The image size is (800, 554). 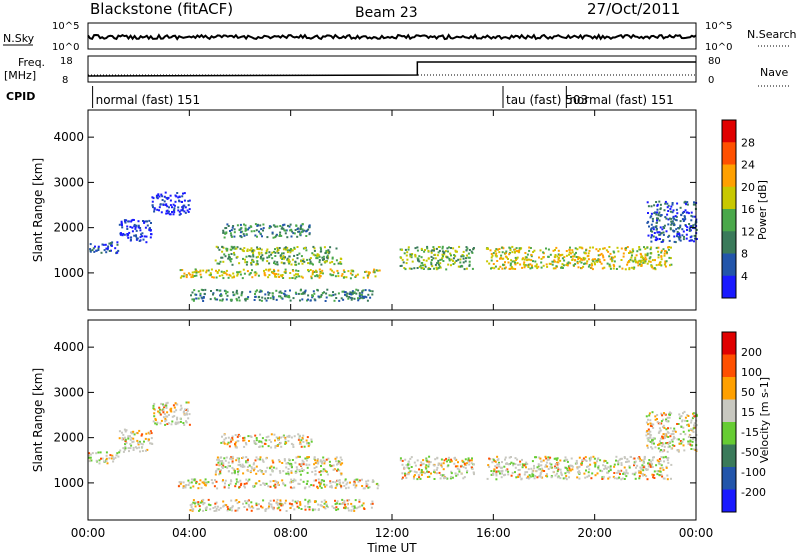 What do you see at coordinates (65, 80) in the screenshot?
I see `freq-axis-left-bottom: 8` at bounding box center [65, 80].